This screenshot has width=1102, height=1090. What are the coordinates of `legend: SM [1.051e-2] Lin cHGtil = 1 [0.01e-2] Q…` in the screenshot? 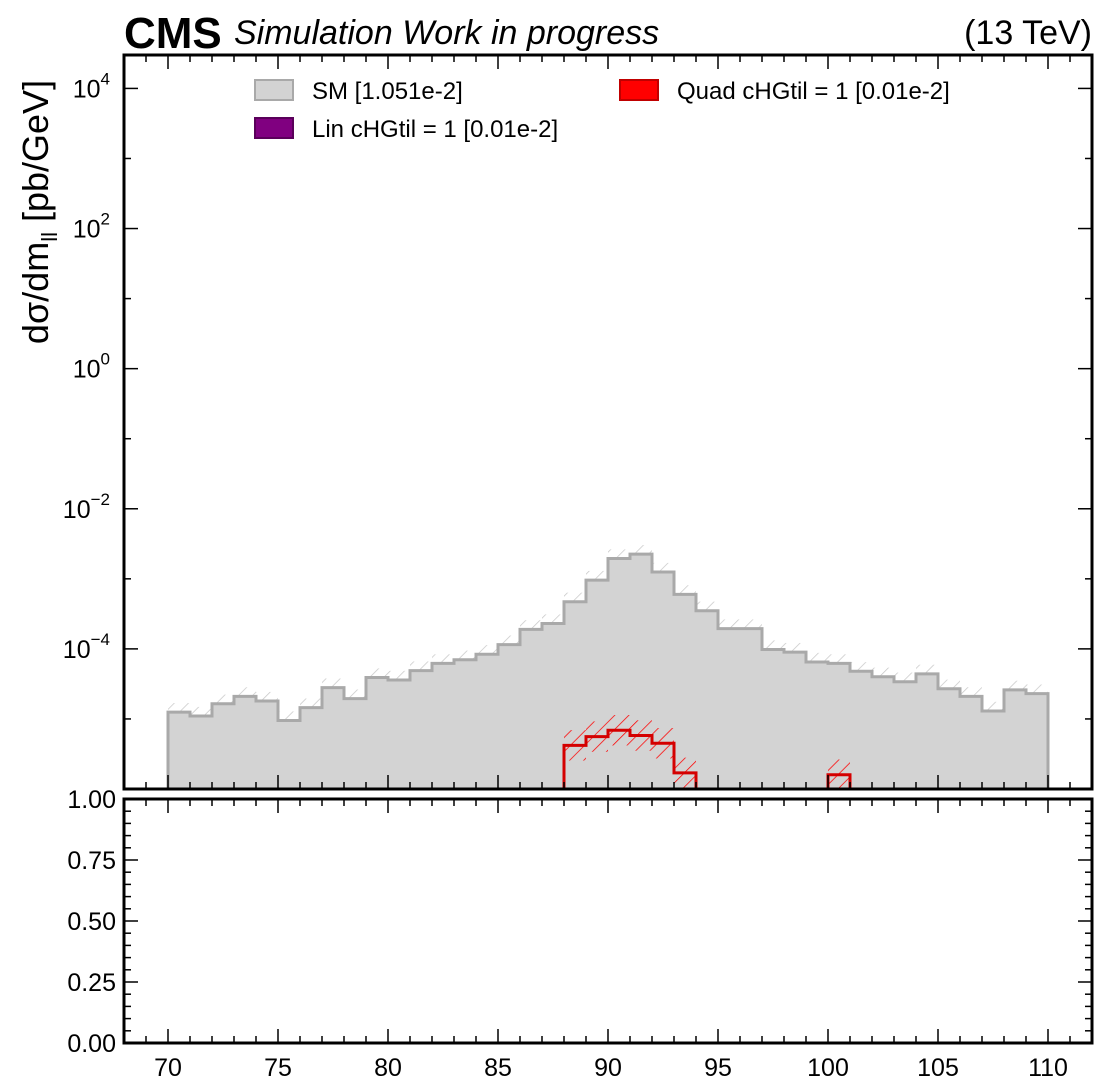 It's located at (602, 110).